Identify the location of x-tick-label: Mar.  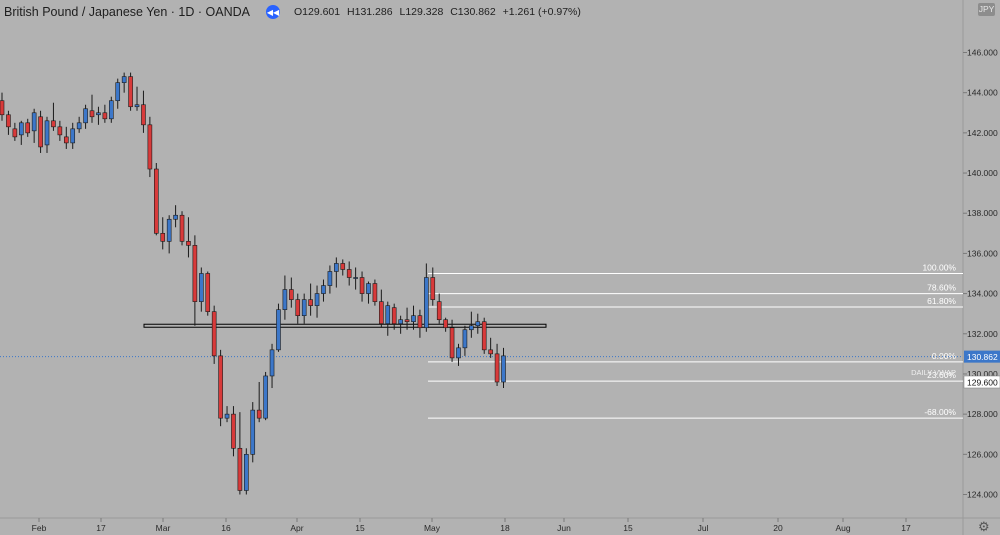
(163, 528).